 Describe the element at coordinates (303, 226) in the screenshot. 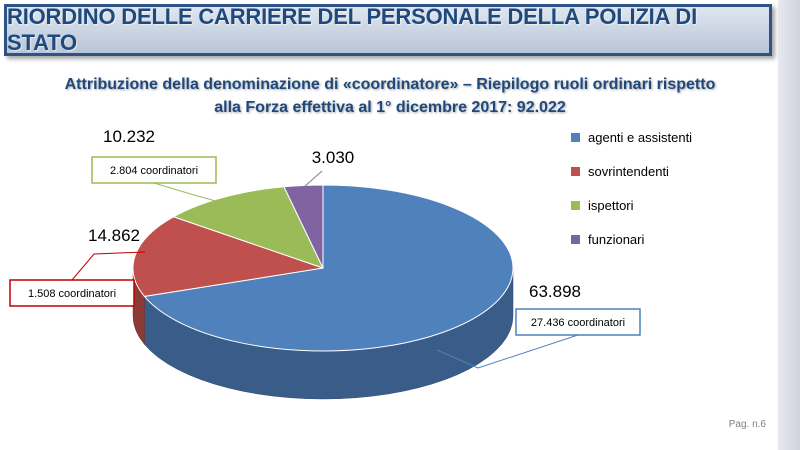

I see `pie-slice-funzionari` at that location.